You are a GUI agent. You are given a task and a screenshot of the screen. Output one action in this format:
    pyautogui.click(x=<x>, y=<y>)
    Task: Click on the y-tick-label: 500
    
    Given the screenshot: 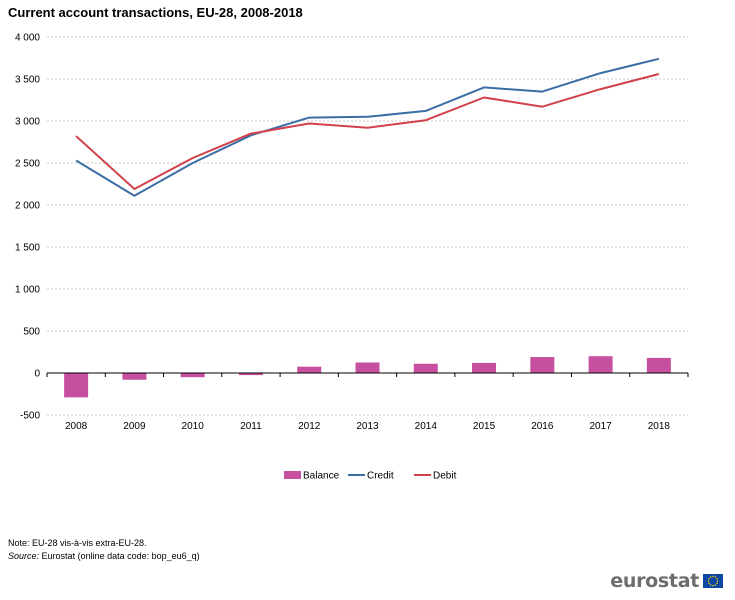 What is the action you would take?
    pyautogui.click(x=31, y=332)
    